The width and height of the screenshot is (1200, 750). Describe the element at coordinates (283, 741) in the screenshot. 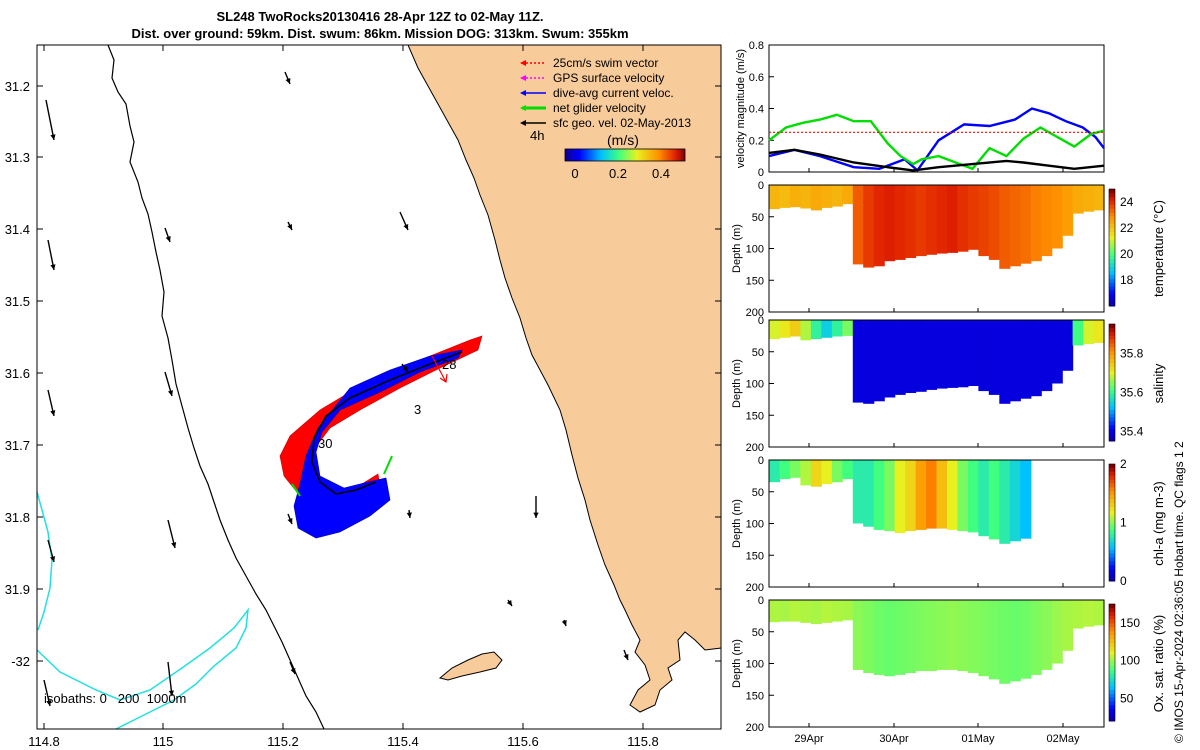

I see `map-x-tick-label: 115.2` at that location.